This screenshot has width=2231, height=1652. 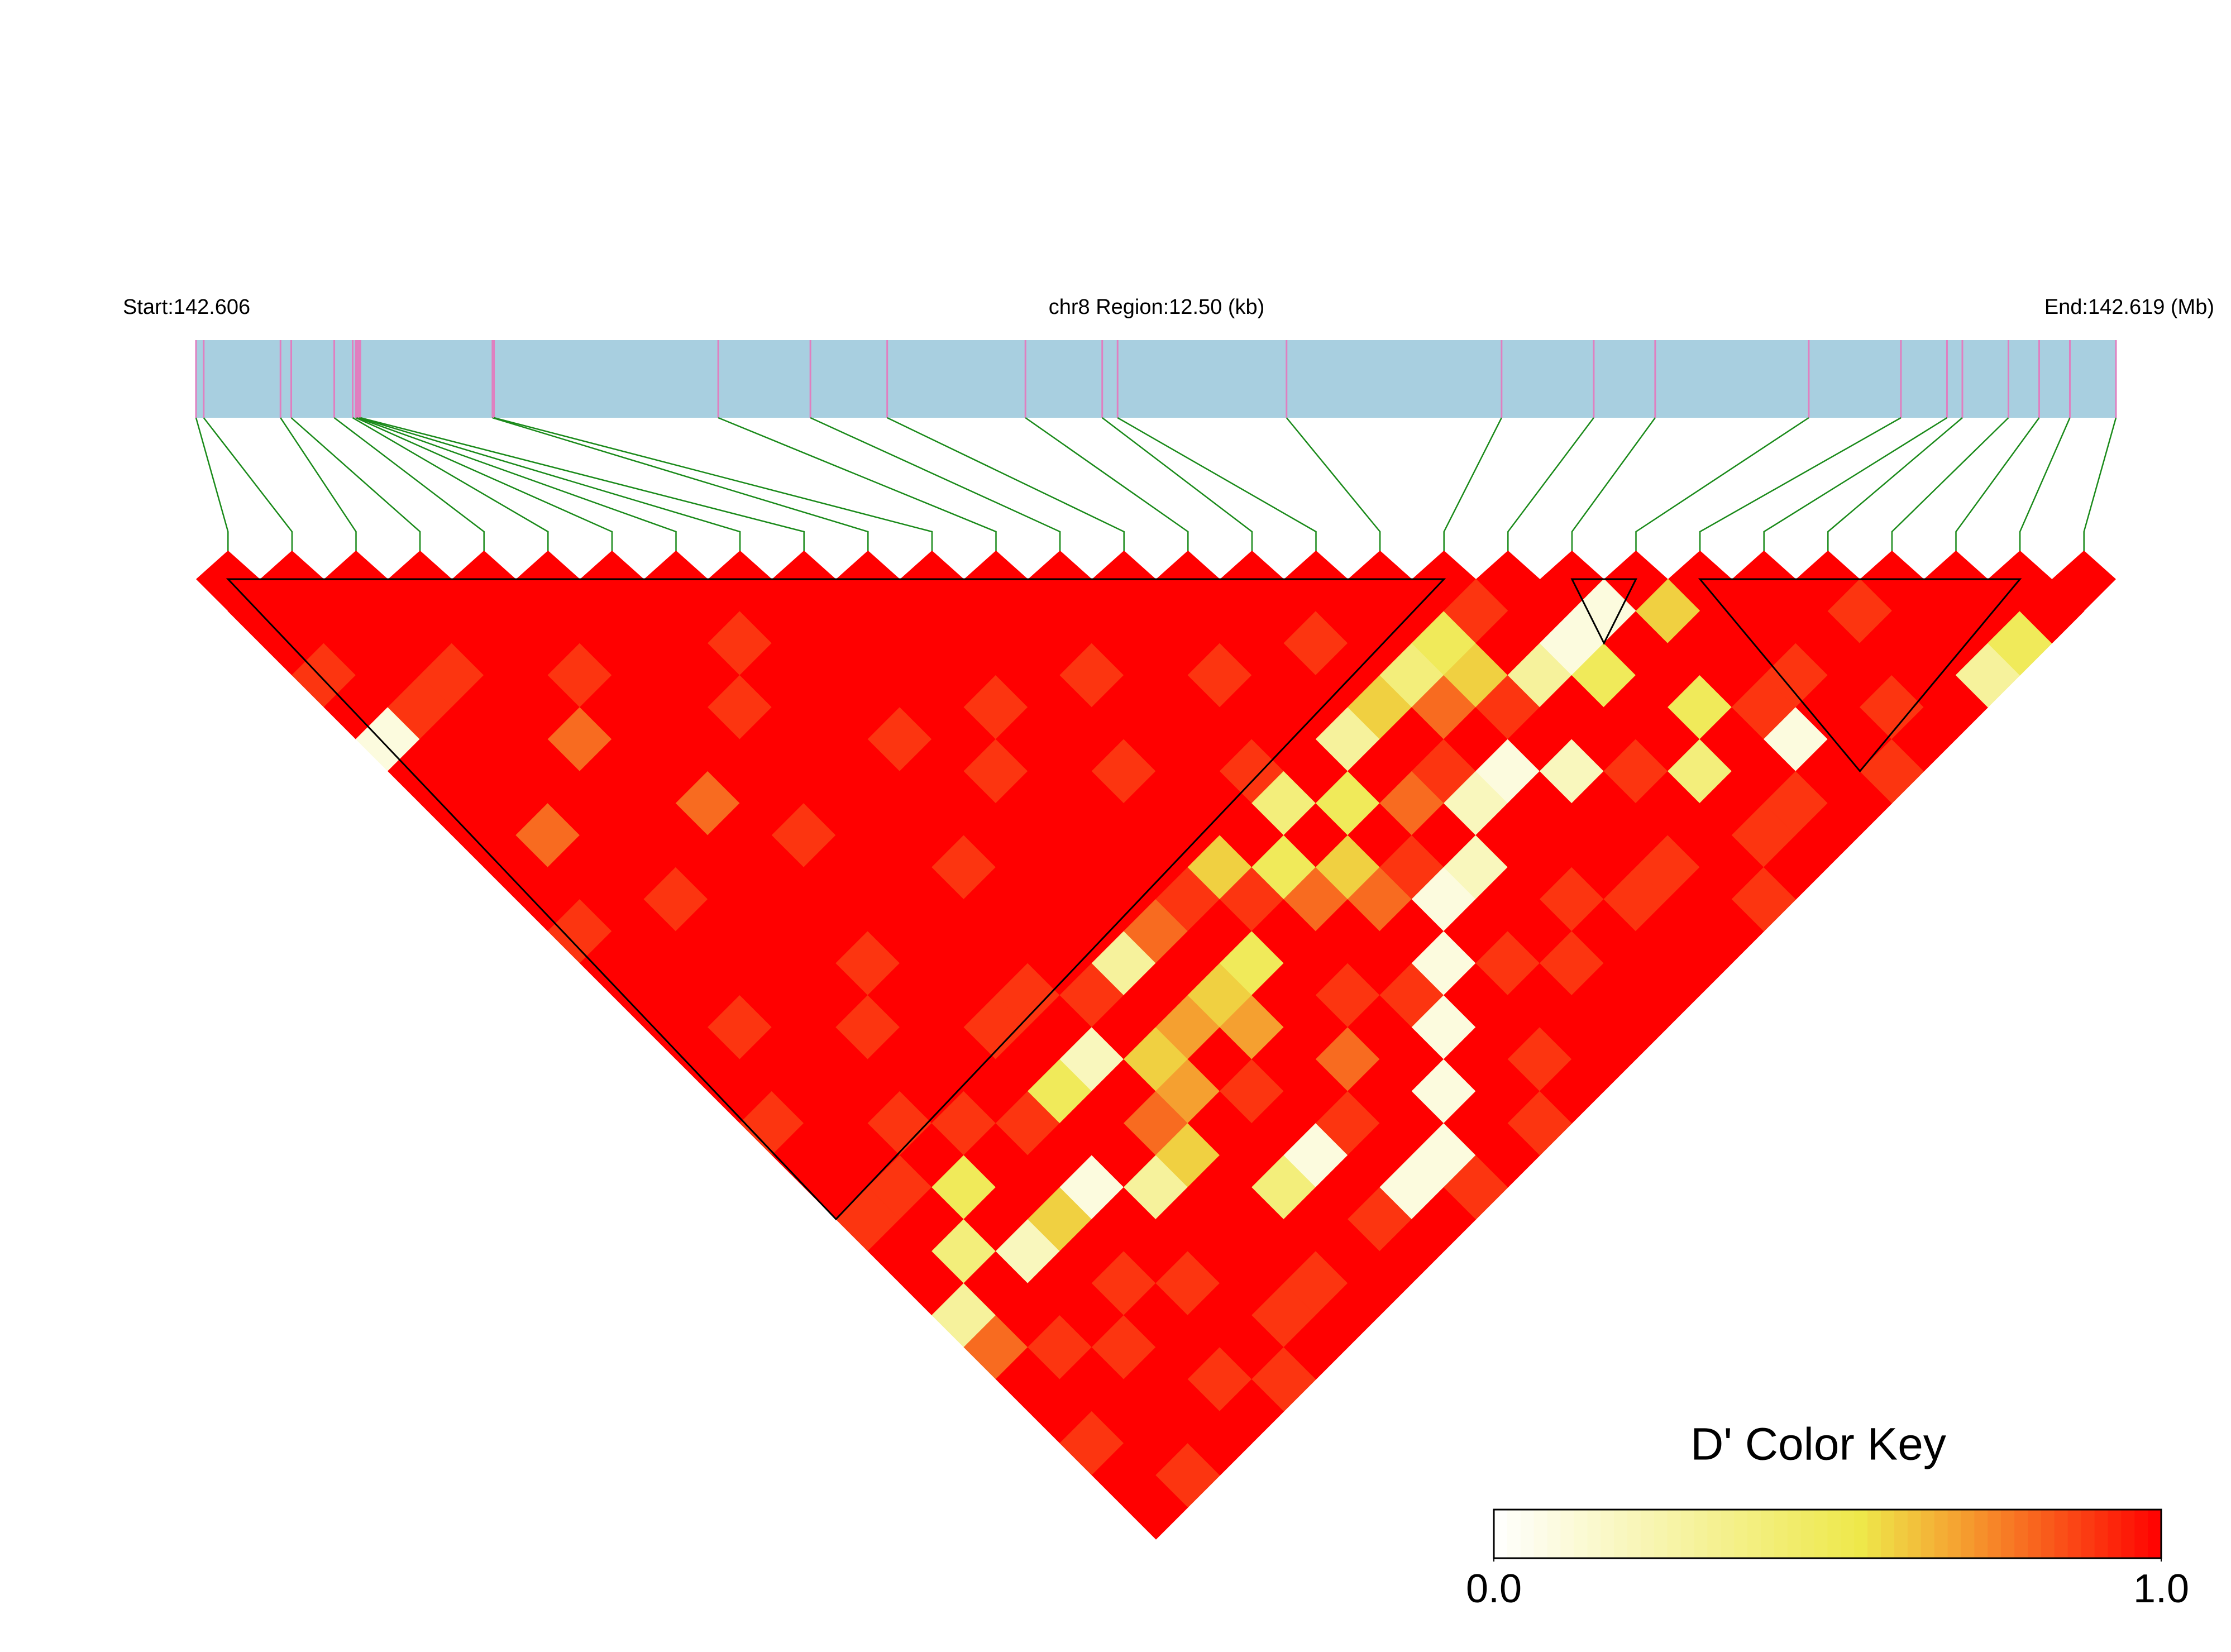 I want to click on region-label: chr8 Region:12.50 (kb), so click(x=1157, y=307).